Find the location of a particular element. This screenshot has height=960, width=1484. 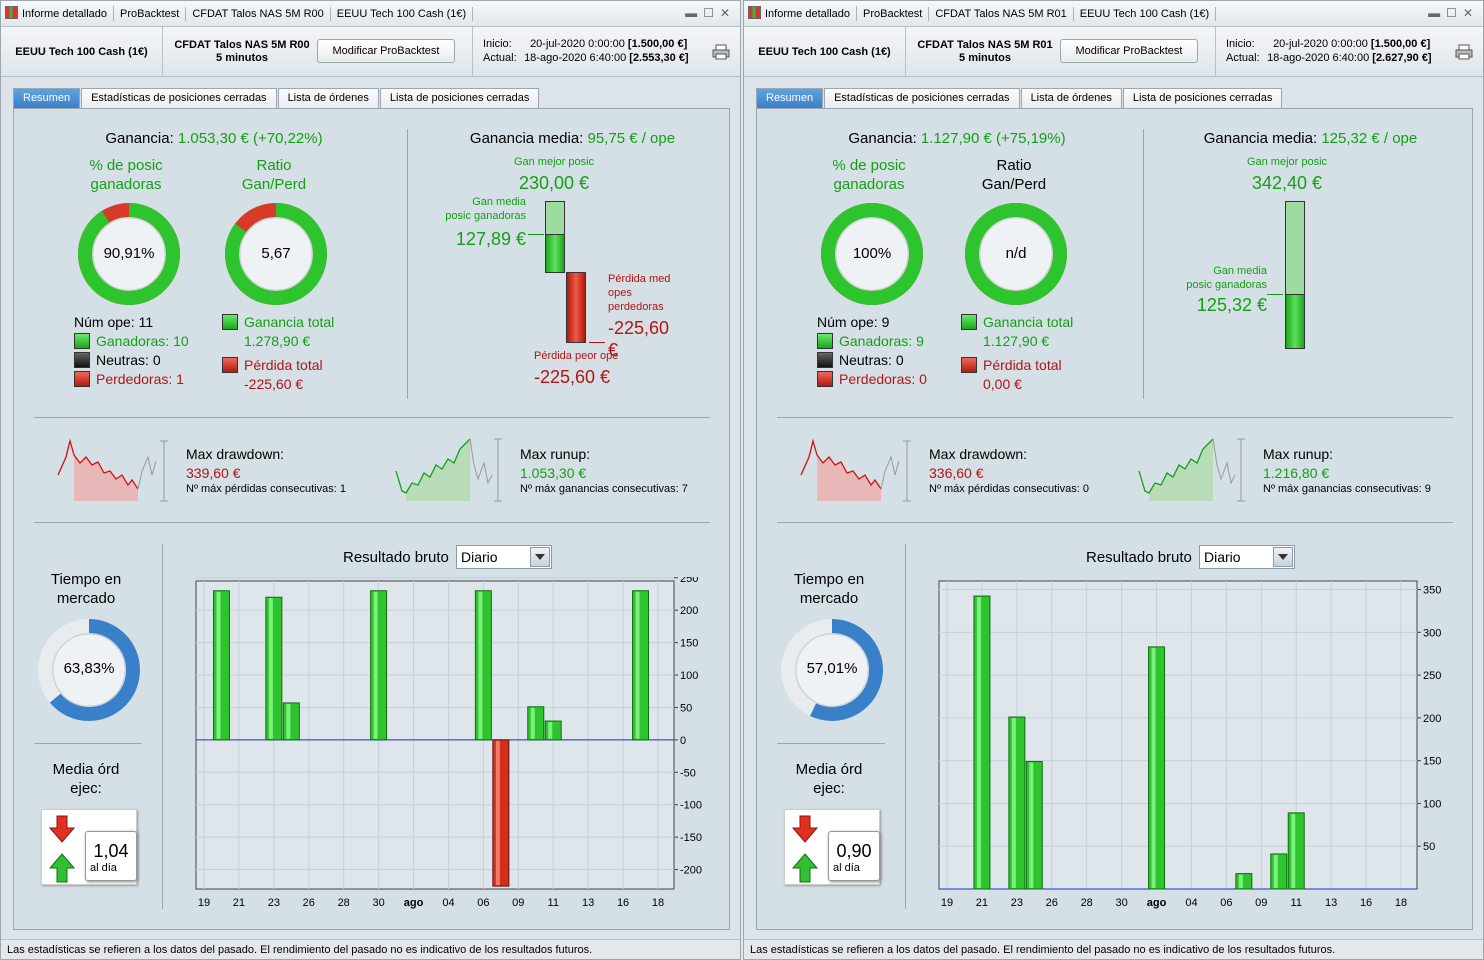

media-ord-value: 1,04 is located at coordinates (111, 851).